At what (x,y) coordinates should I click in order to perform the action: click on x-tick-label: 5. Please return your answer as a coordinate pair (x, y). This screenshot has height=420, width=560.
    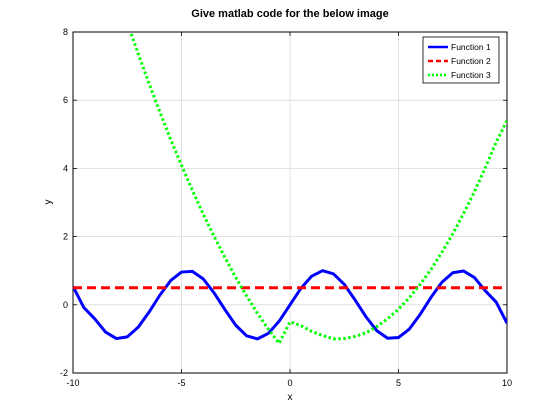
    Looking at the image, I should click on (398, 383).